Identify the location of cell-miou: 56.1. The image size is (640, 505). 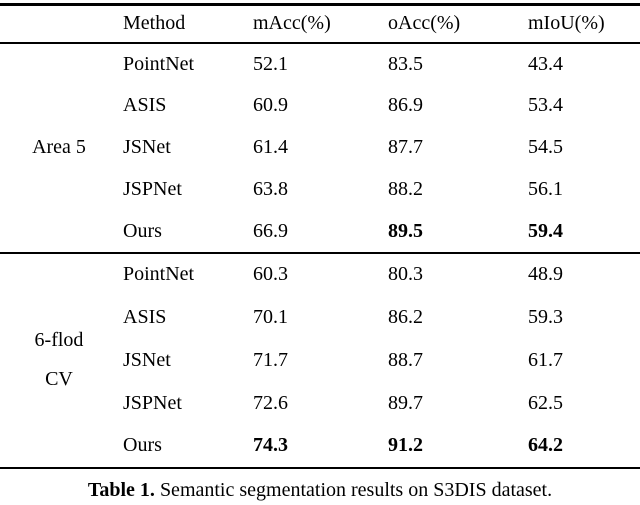
(545, 189).